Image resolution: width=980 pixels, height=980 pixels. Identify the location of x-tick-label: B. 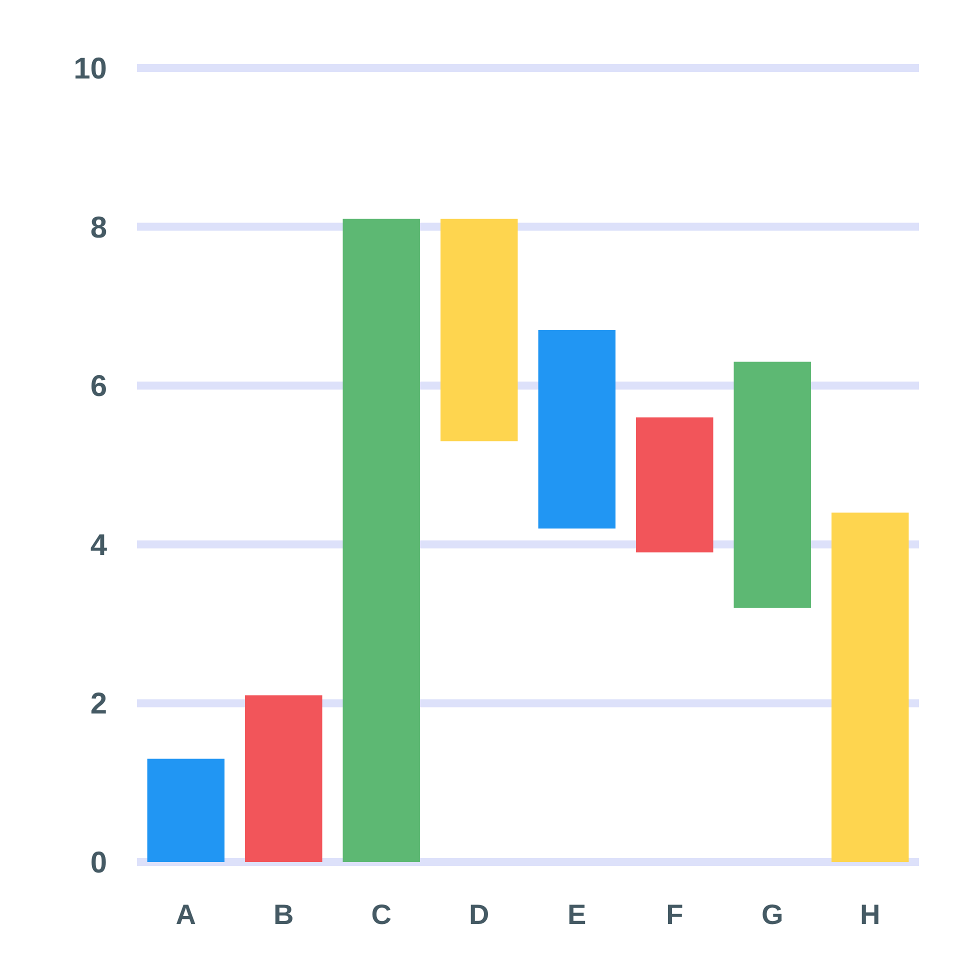
(284, 914).